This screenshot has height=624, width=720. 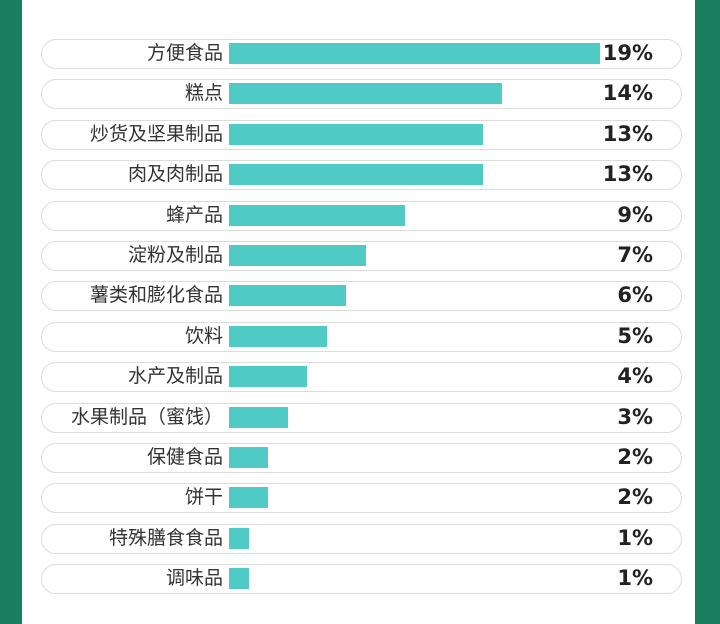 What do you see at coordinates (361, 296) in the screenshot?
I see `bar-row: 薯类和膨化食品 6%` at bounding box center [361, 296].